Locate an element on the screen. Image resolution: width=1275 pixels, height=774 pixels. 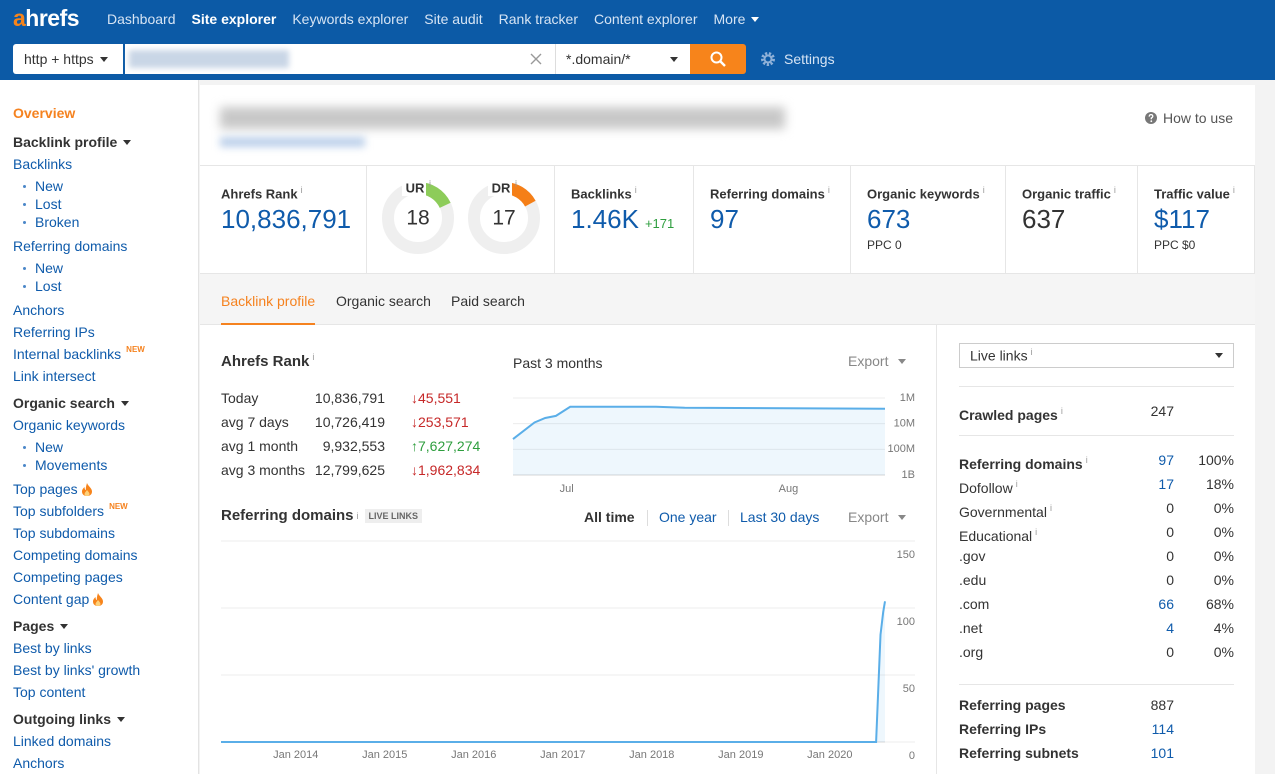
stats-value: 97 is located at coordinates (1166, 460).